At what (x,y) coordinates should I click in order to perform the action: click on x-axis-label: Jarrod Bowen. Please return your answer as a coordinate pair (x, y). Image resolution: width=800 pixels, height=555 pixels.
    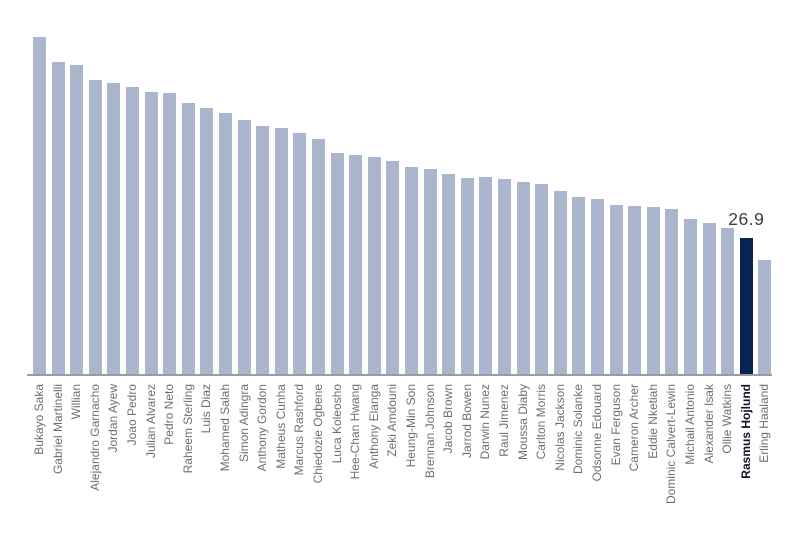
    Looking at the image, I should click on (466, 421).